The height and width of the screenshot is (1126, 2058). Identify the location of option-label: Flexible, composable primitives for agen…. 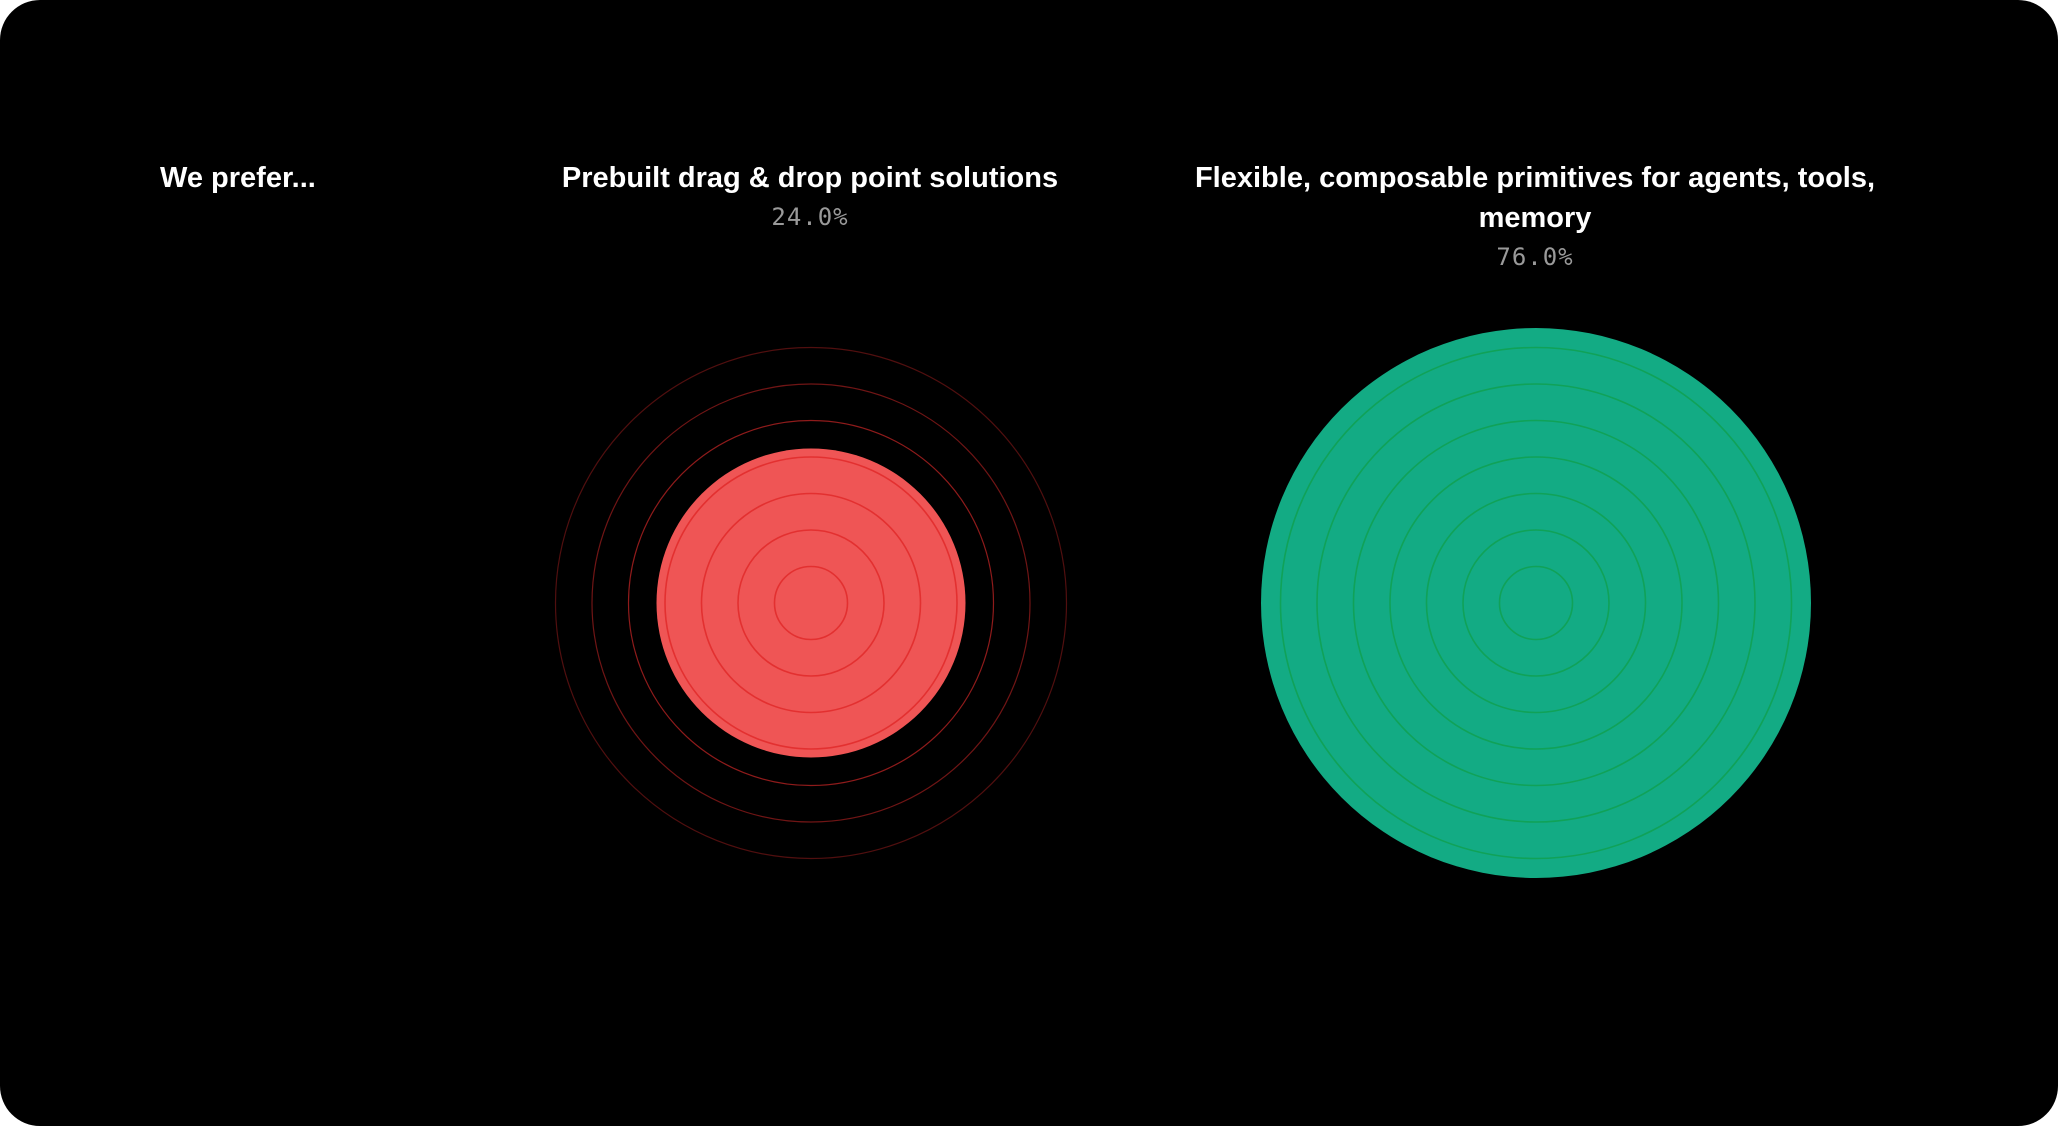
(1535, 198).